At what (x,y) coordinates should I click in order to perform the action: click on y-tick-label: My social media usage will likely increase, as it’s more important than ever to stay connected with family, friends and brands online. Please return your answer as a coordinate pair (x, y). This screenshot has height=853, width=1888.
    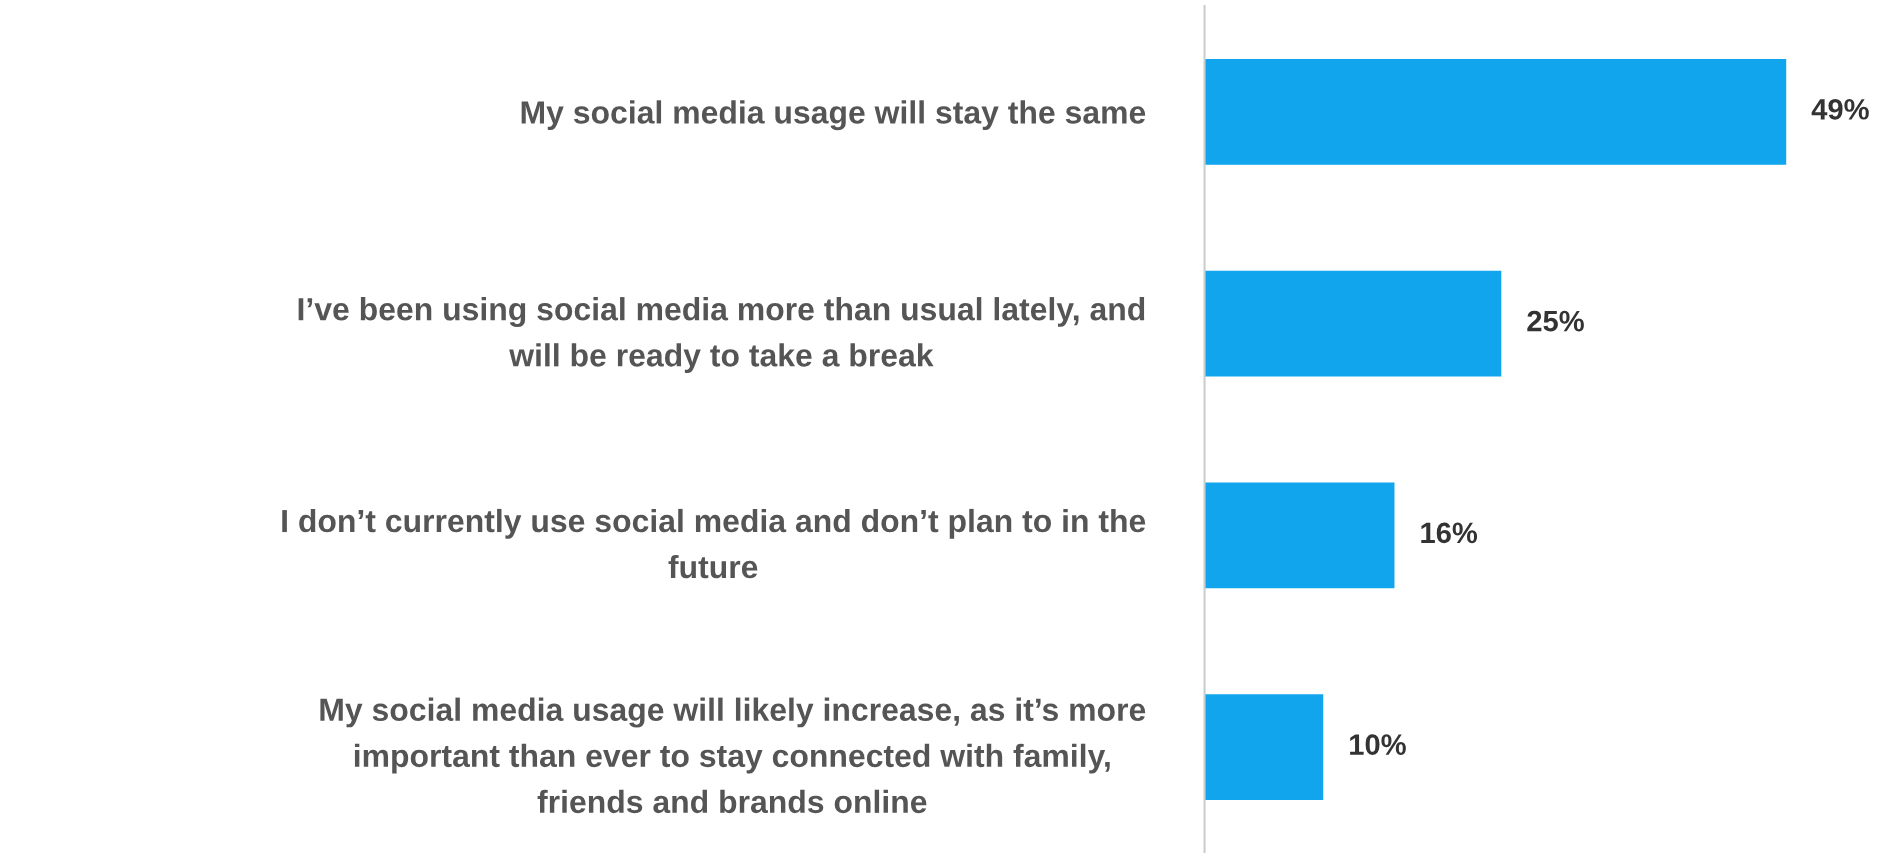
    Looking at the image, I should click on (733, 755).